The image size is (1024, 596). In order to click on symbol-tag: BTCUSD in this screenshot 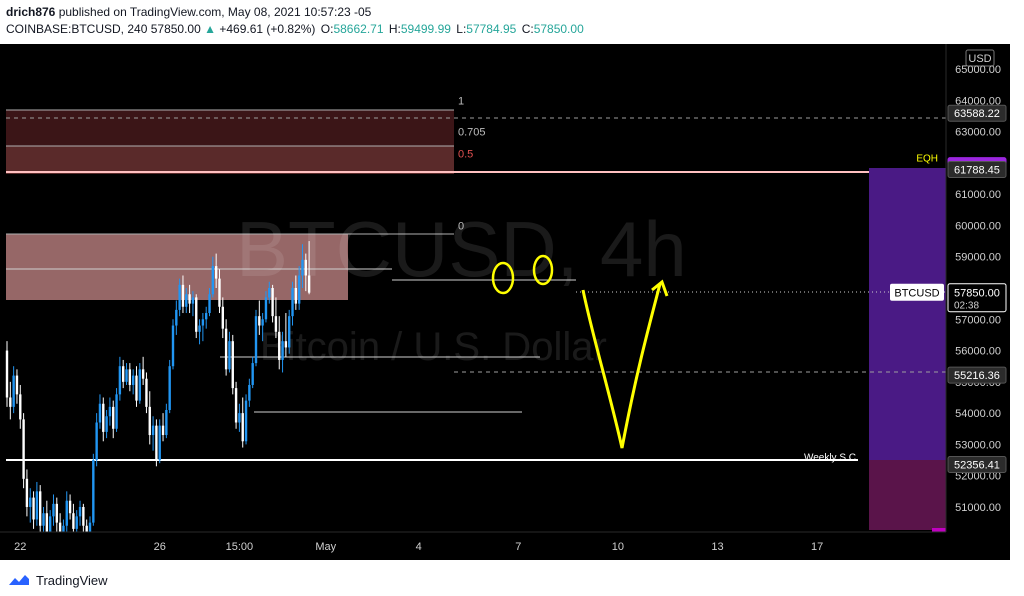, I will do `click(916, 294)`.